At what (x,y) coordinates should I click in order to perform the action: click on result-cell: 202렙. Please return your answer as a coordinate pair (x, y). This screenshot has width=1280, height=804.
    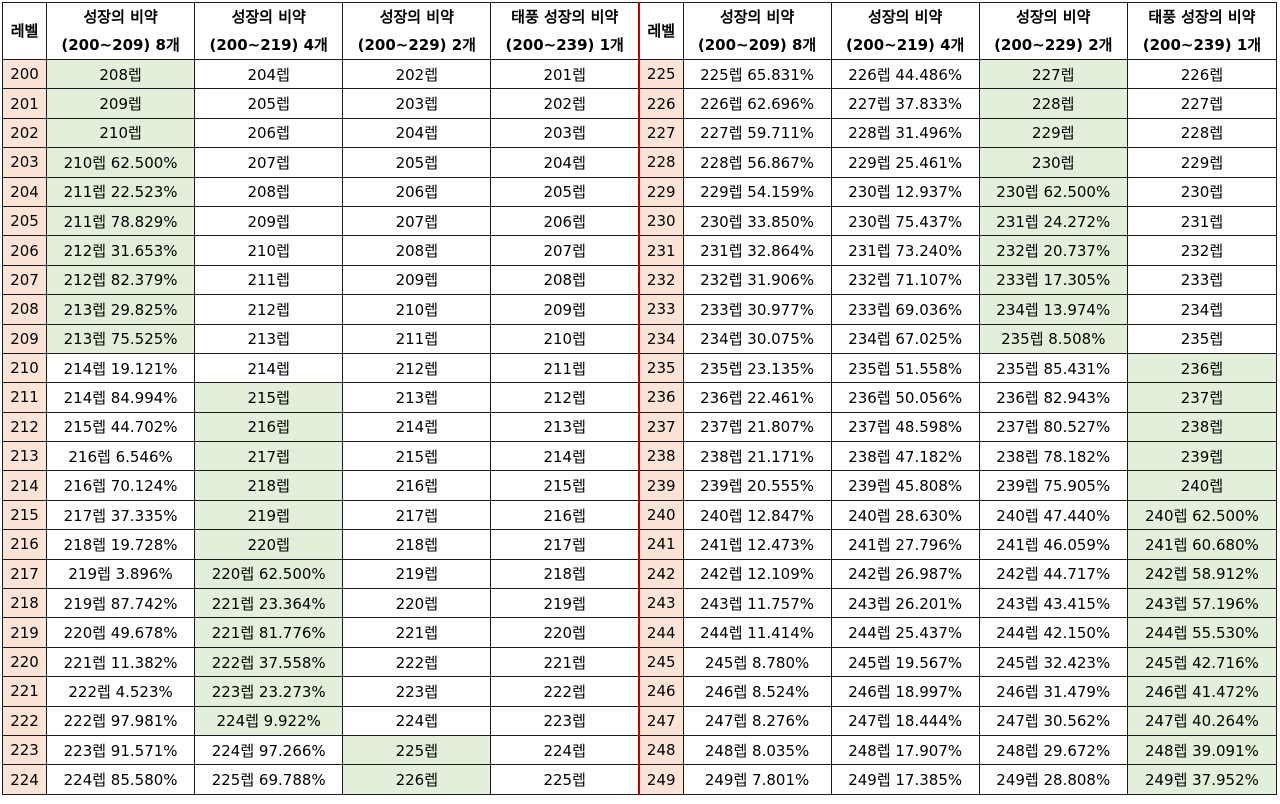
    Looking at the image, I should click on (417, 74).